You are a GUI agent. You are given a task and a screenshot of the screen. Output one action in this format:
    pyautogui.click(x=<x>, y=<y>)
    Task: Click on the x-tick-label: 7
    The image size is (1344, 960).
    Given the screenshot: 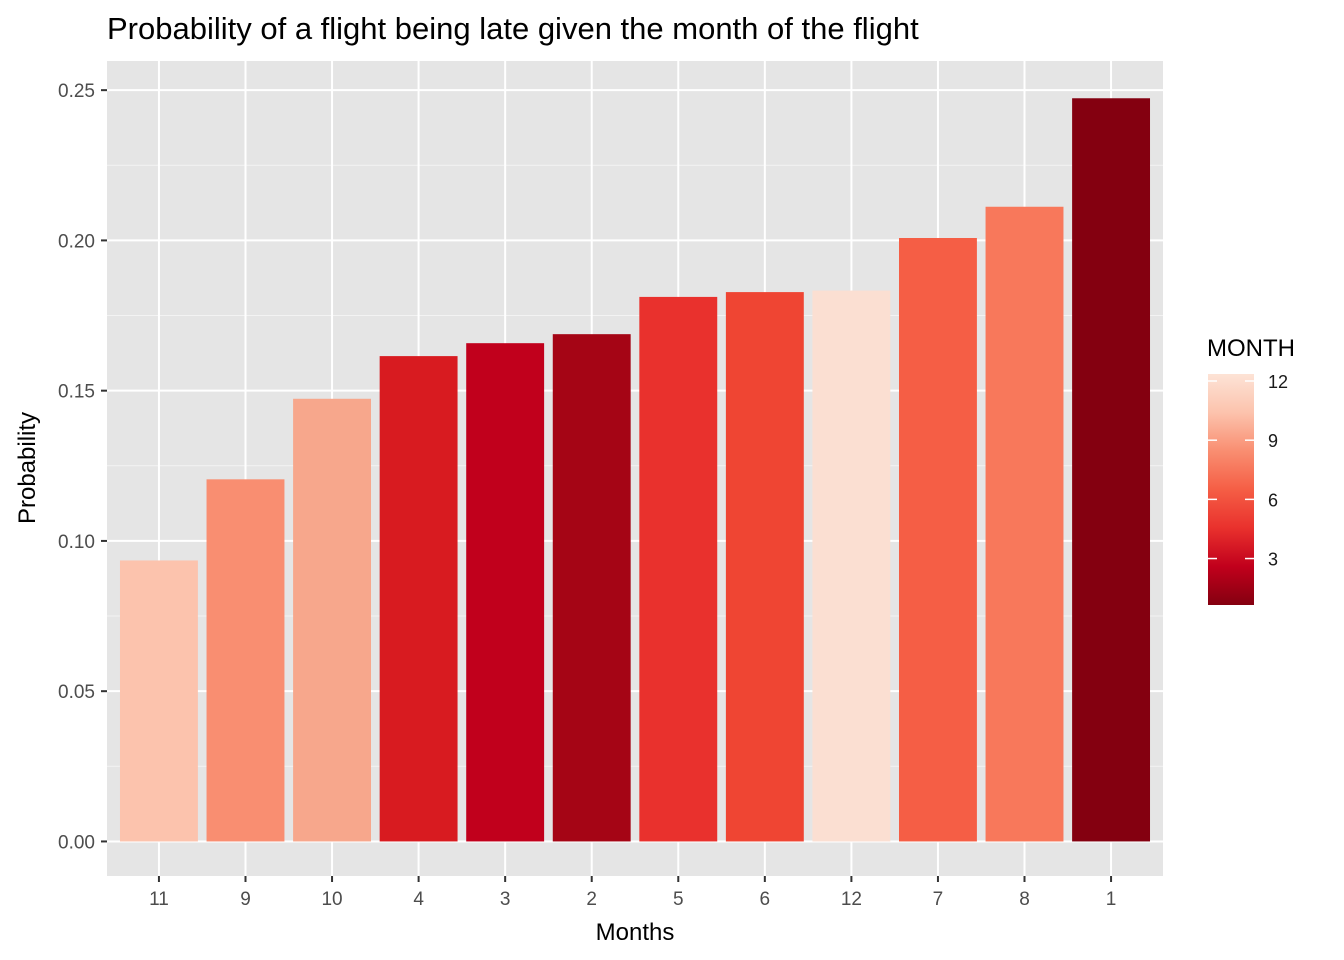 What is the action you would take?
    pyautogui.click(x=938, y=899)
    